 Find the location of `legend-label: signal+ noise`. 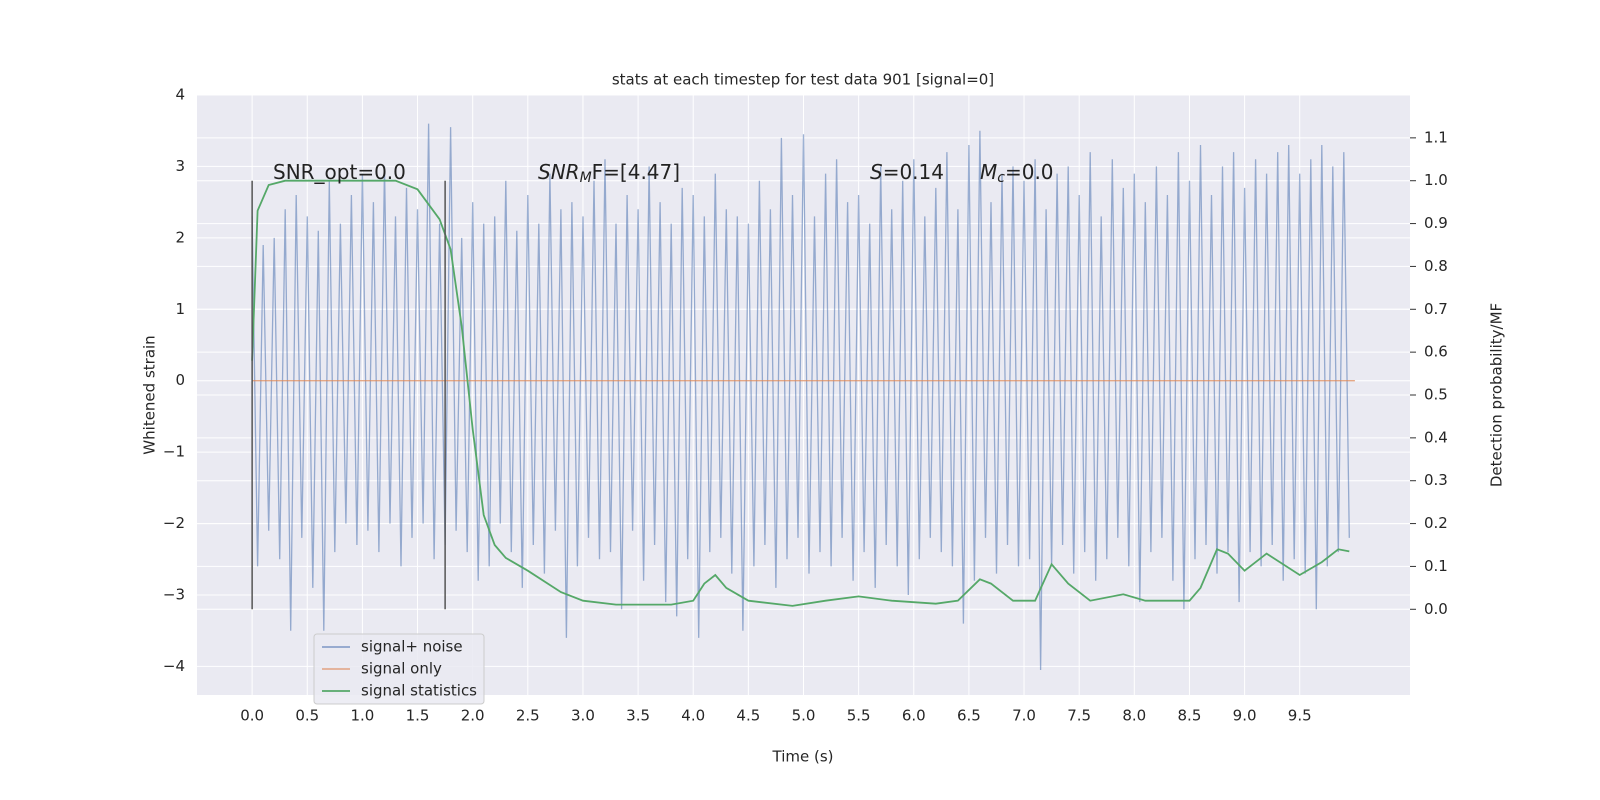

legend-label: signal+ noise is located at coordinates (412, 647).